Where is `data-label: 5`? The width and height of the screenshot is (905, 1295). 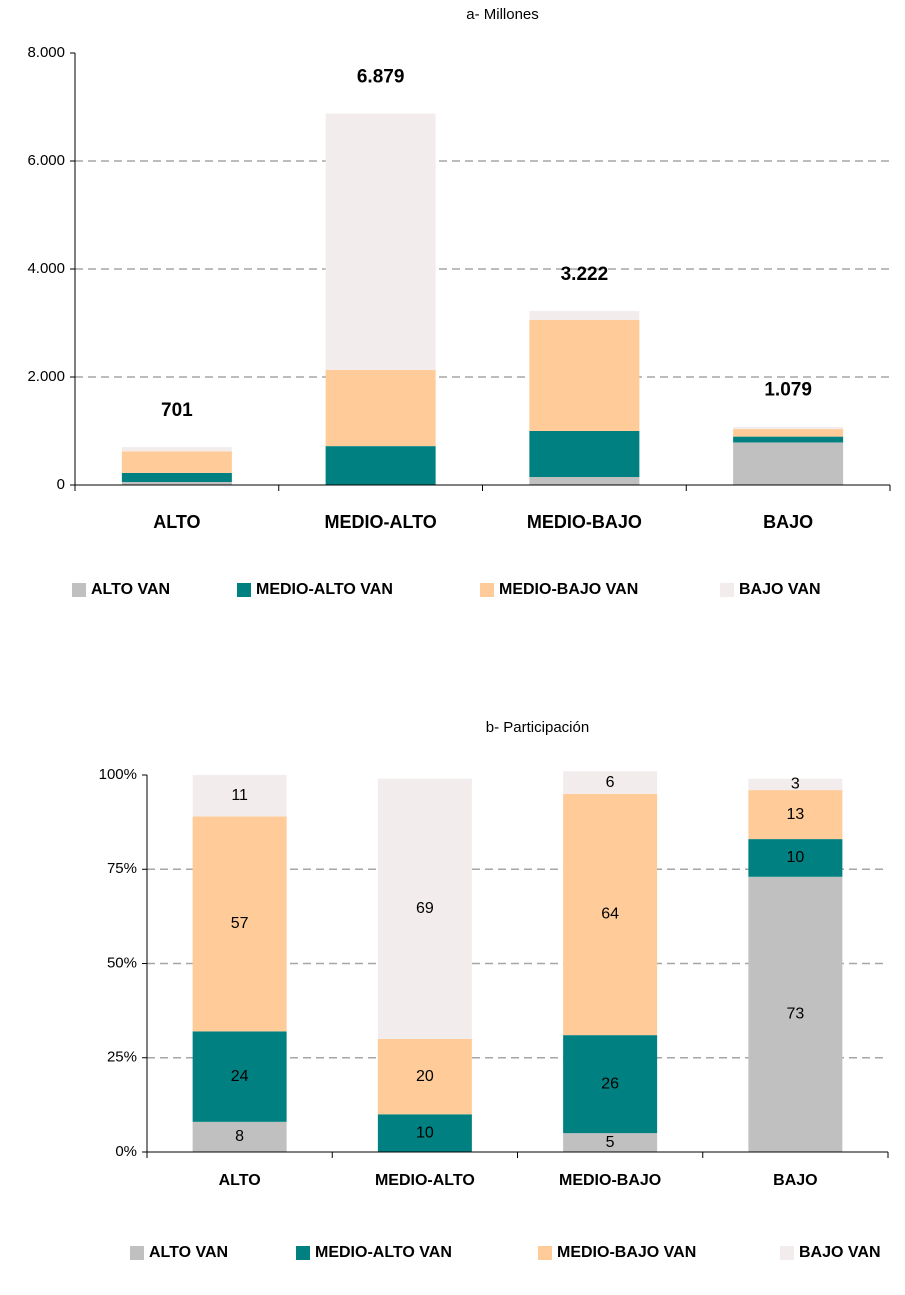
data-label: 5 is located at coordinates (610, 1142).